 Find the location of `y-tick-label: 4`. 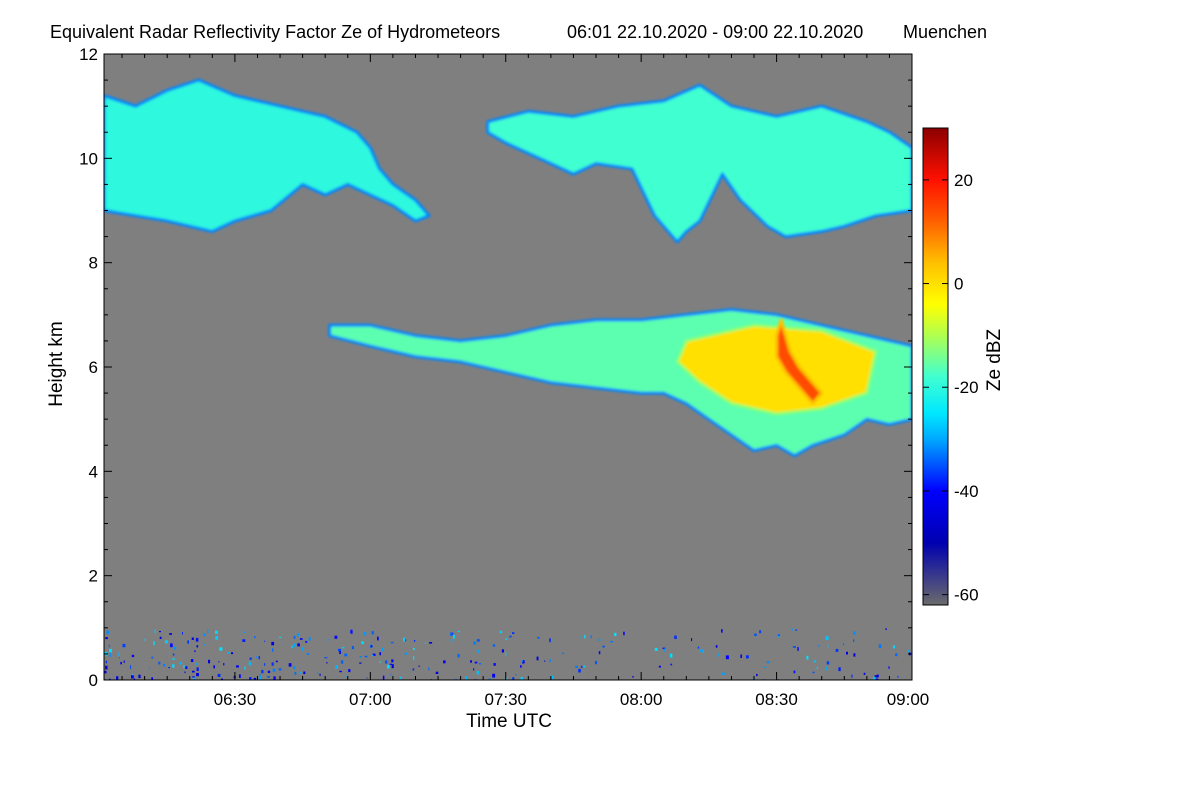

y-tick-label: 4 is located at coordinates (93, 471).